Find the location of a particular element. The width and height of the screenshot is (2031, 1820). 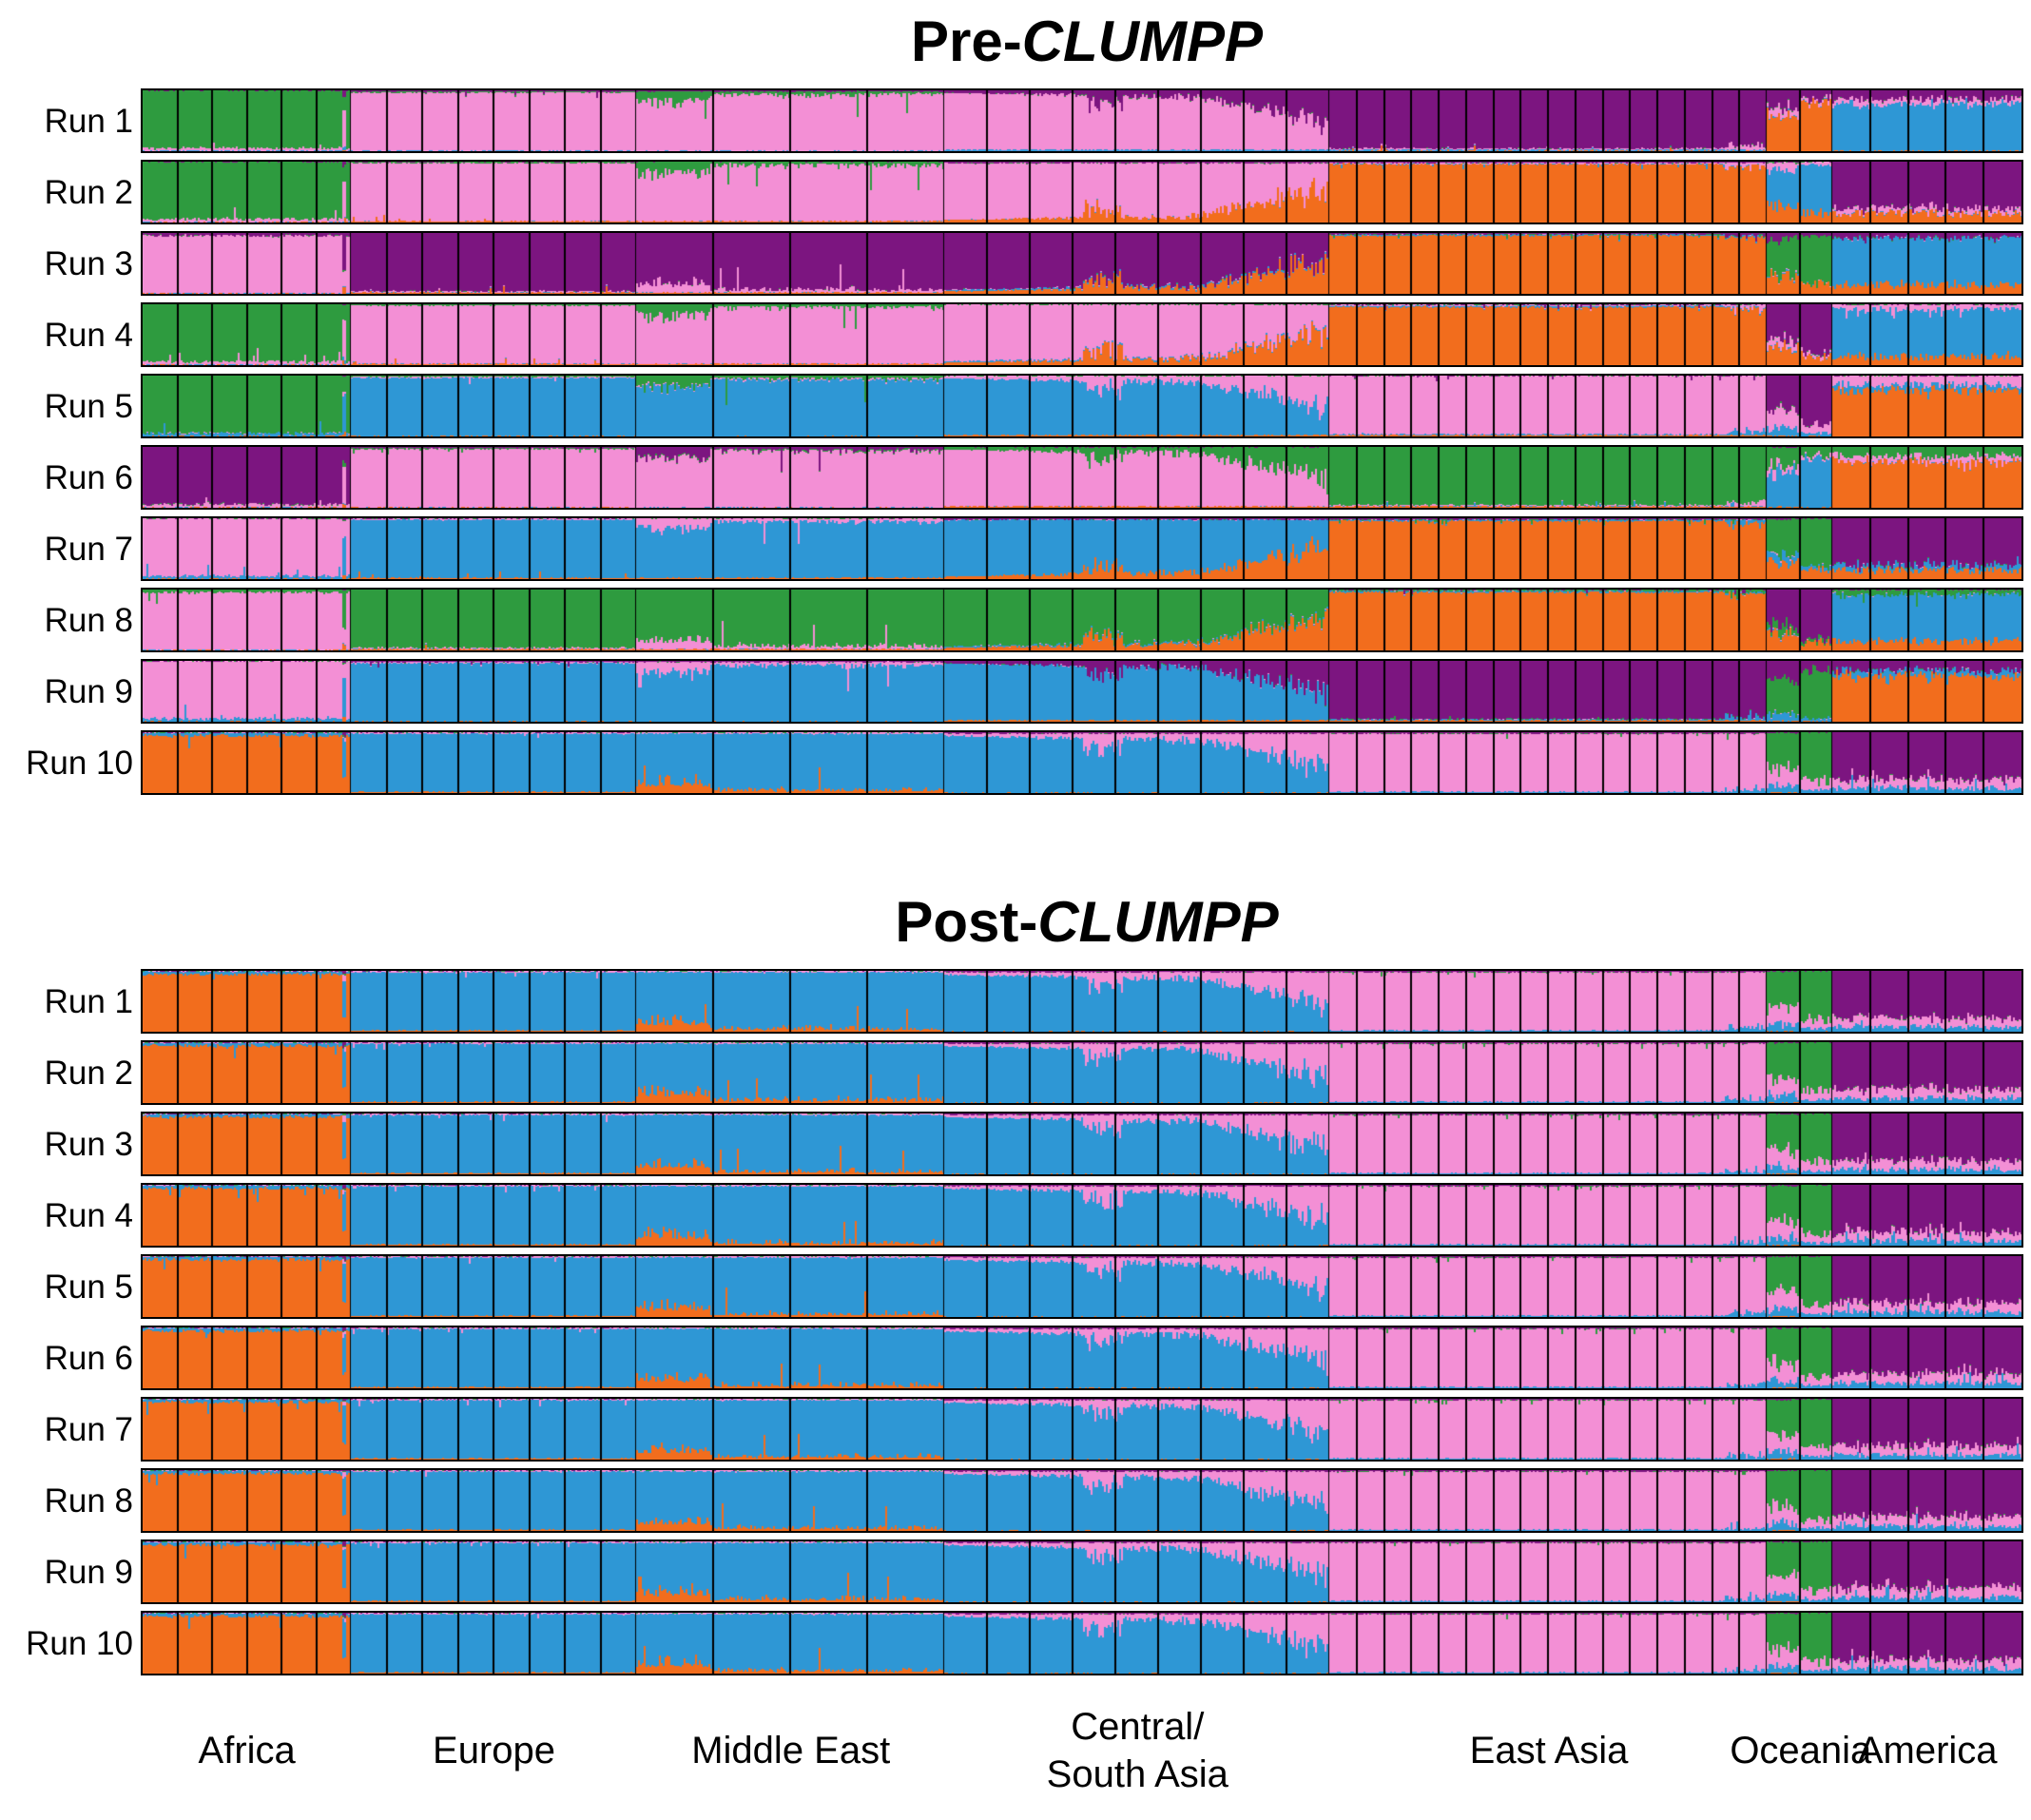

region-label-europe: Europe is located at coordinates (494, 1751).